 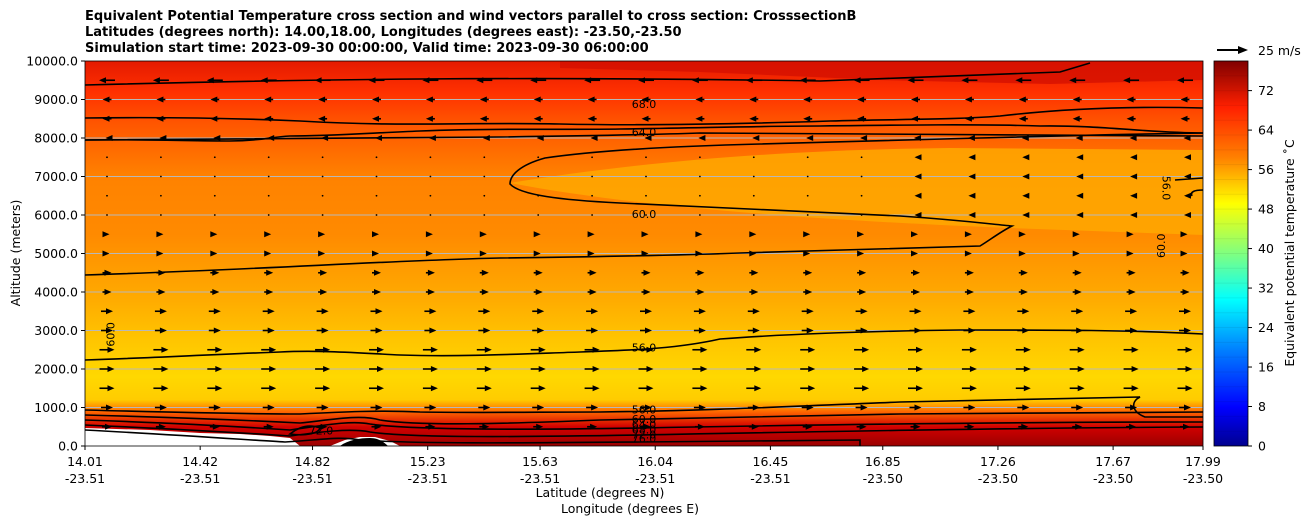 What do you see at coordinates (1262, 406) in the screenshot?
I see `colorbar-tick-label: 8` at bounding box center [1262, 406].